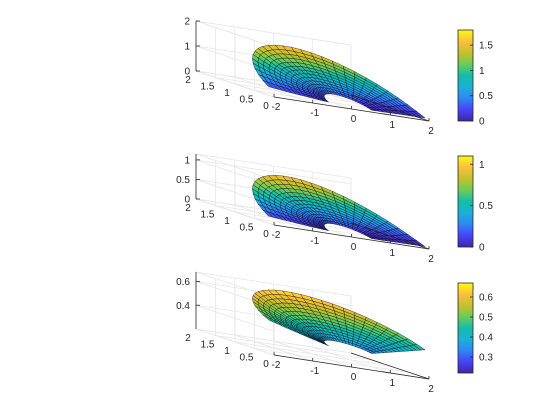 The height and width of the screenshot is (420, 560). I want to click on colorbar-tick-label: 1.5, so click(486, 46).